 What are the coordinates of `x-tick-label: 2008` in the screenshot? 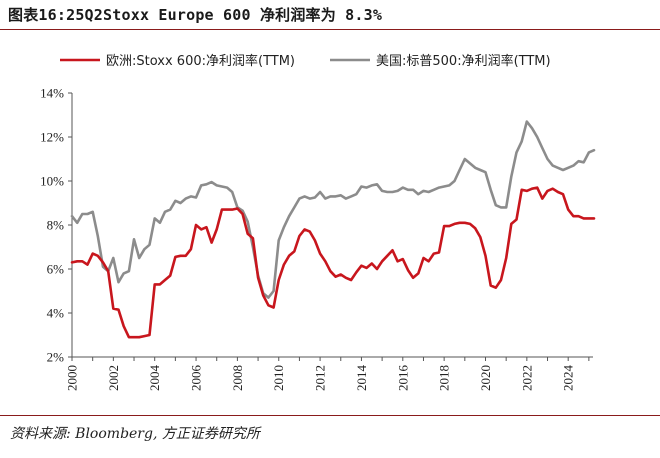 It's located at (237, 378).